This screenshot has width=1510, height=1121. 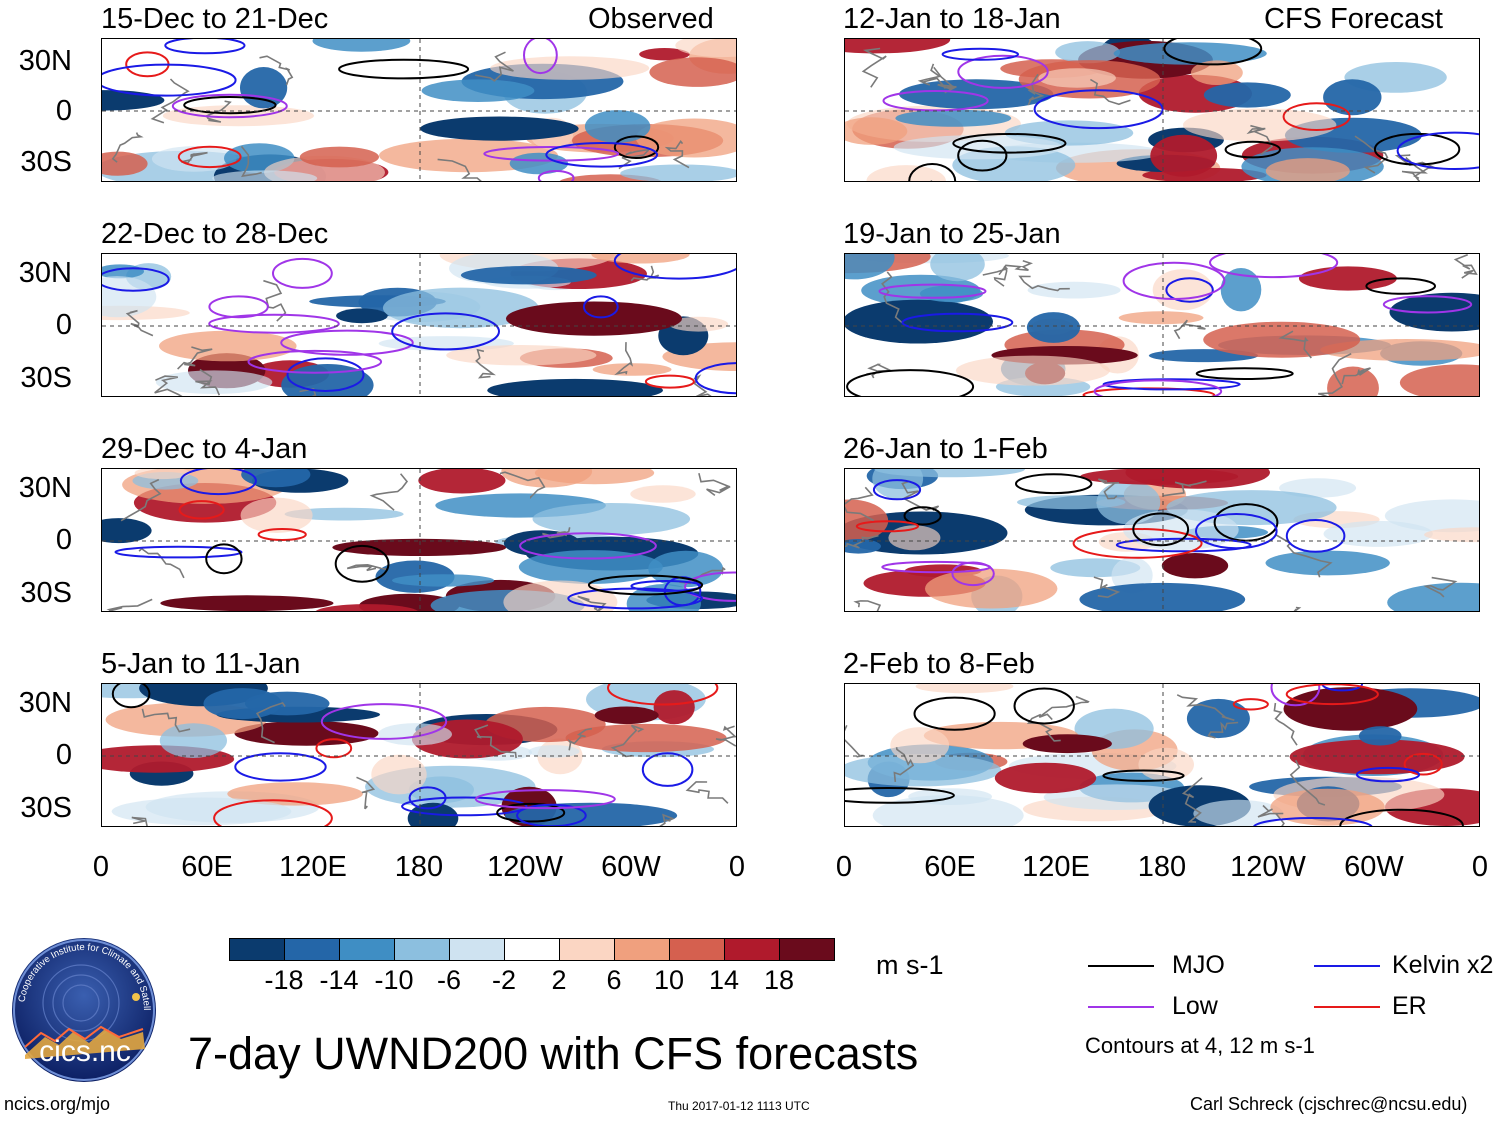 What do you see at coordinates (57, 1104) in the screenshot?
I see `footer-url: ncics.org/mjo` at bounding box center [57, 1104].